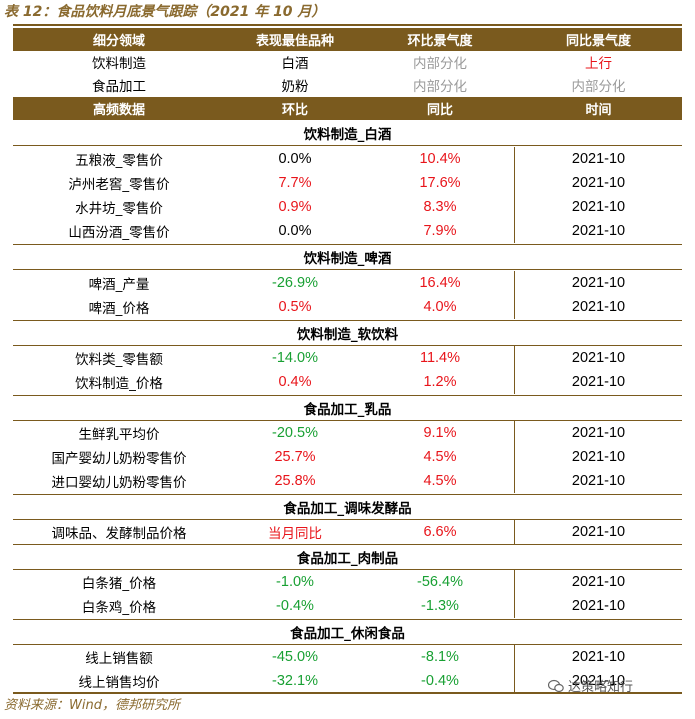  What do you see at coordinates (347, 509) in the screenshot?
I see `section-title: 食品加工_调味发酵品` at bounding box center [347, 509].